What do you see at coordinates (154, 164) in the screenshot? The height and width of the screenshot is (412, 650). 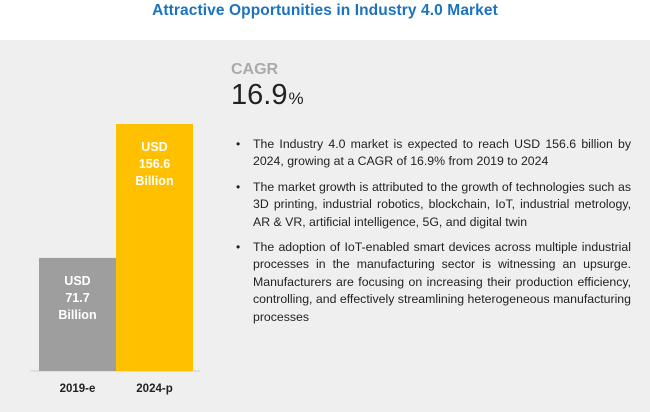 I see `bar-data-label: 156.6` at bounding box center [154, 164].